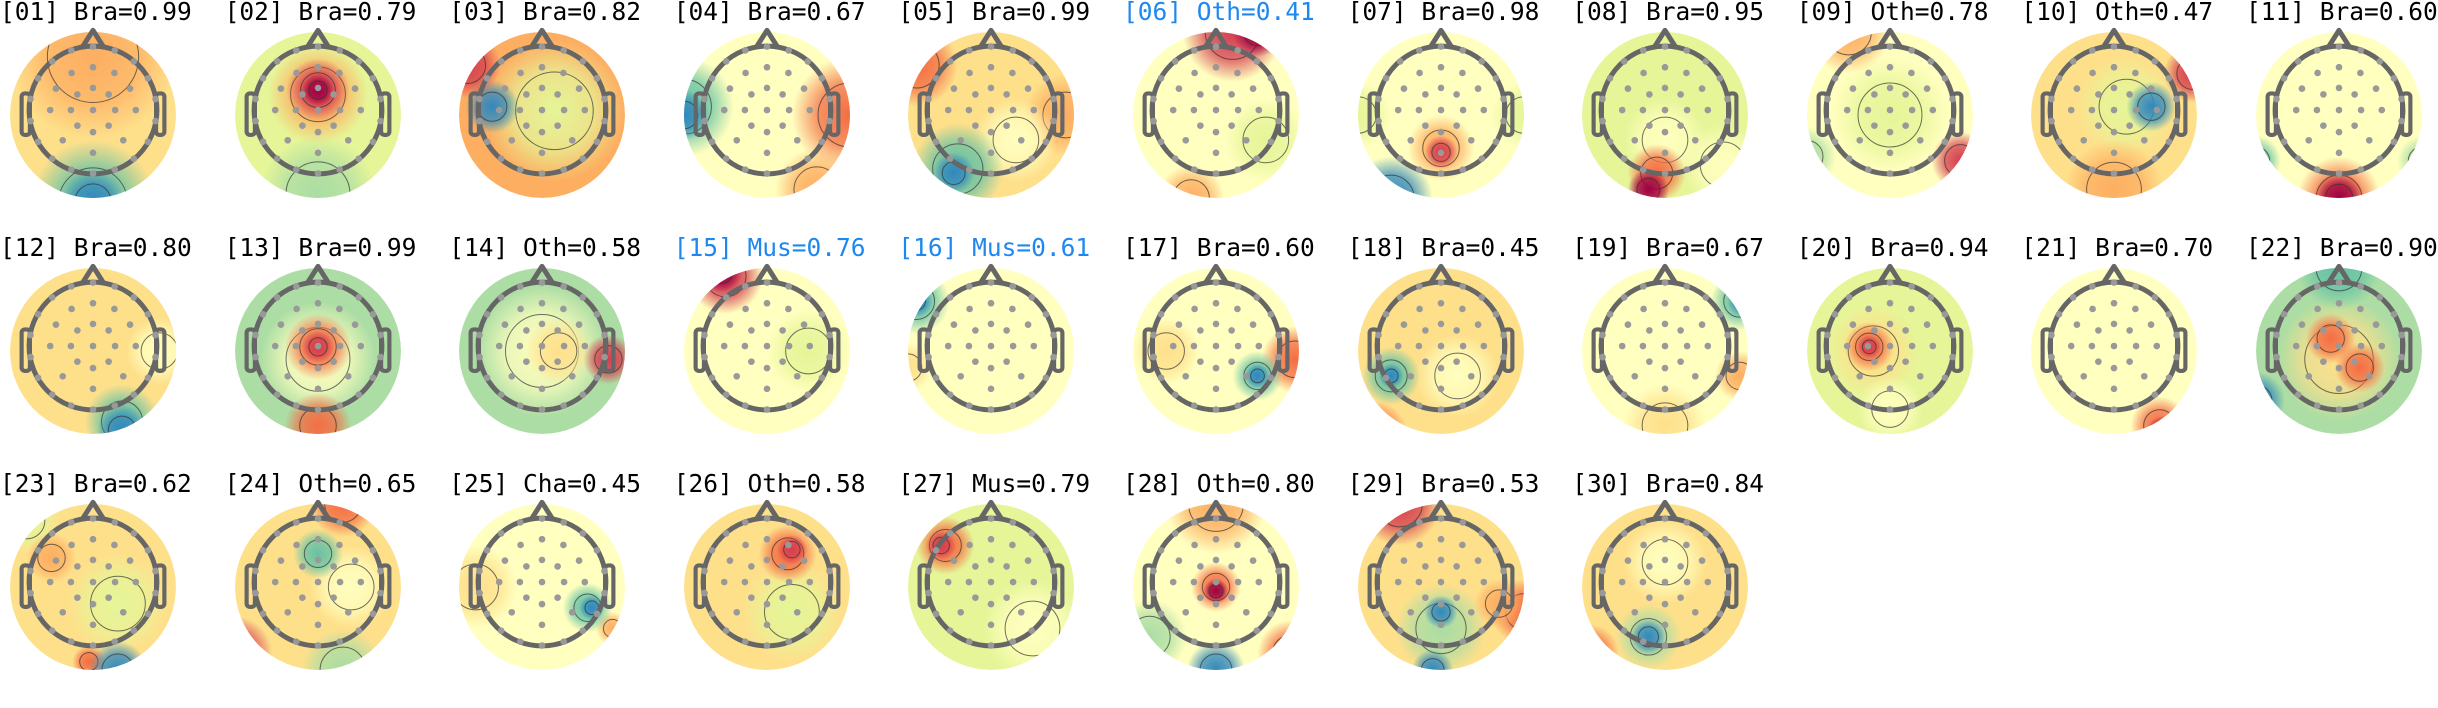 This screenshot has height=708, width=2438. I want to click on component-topomap: [29] Bra=0.53, so click(1460, 590).